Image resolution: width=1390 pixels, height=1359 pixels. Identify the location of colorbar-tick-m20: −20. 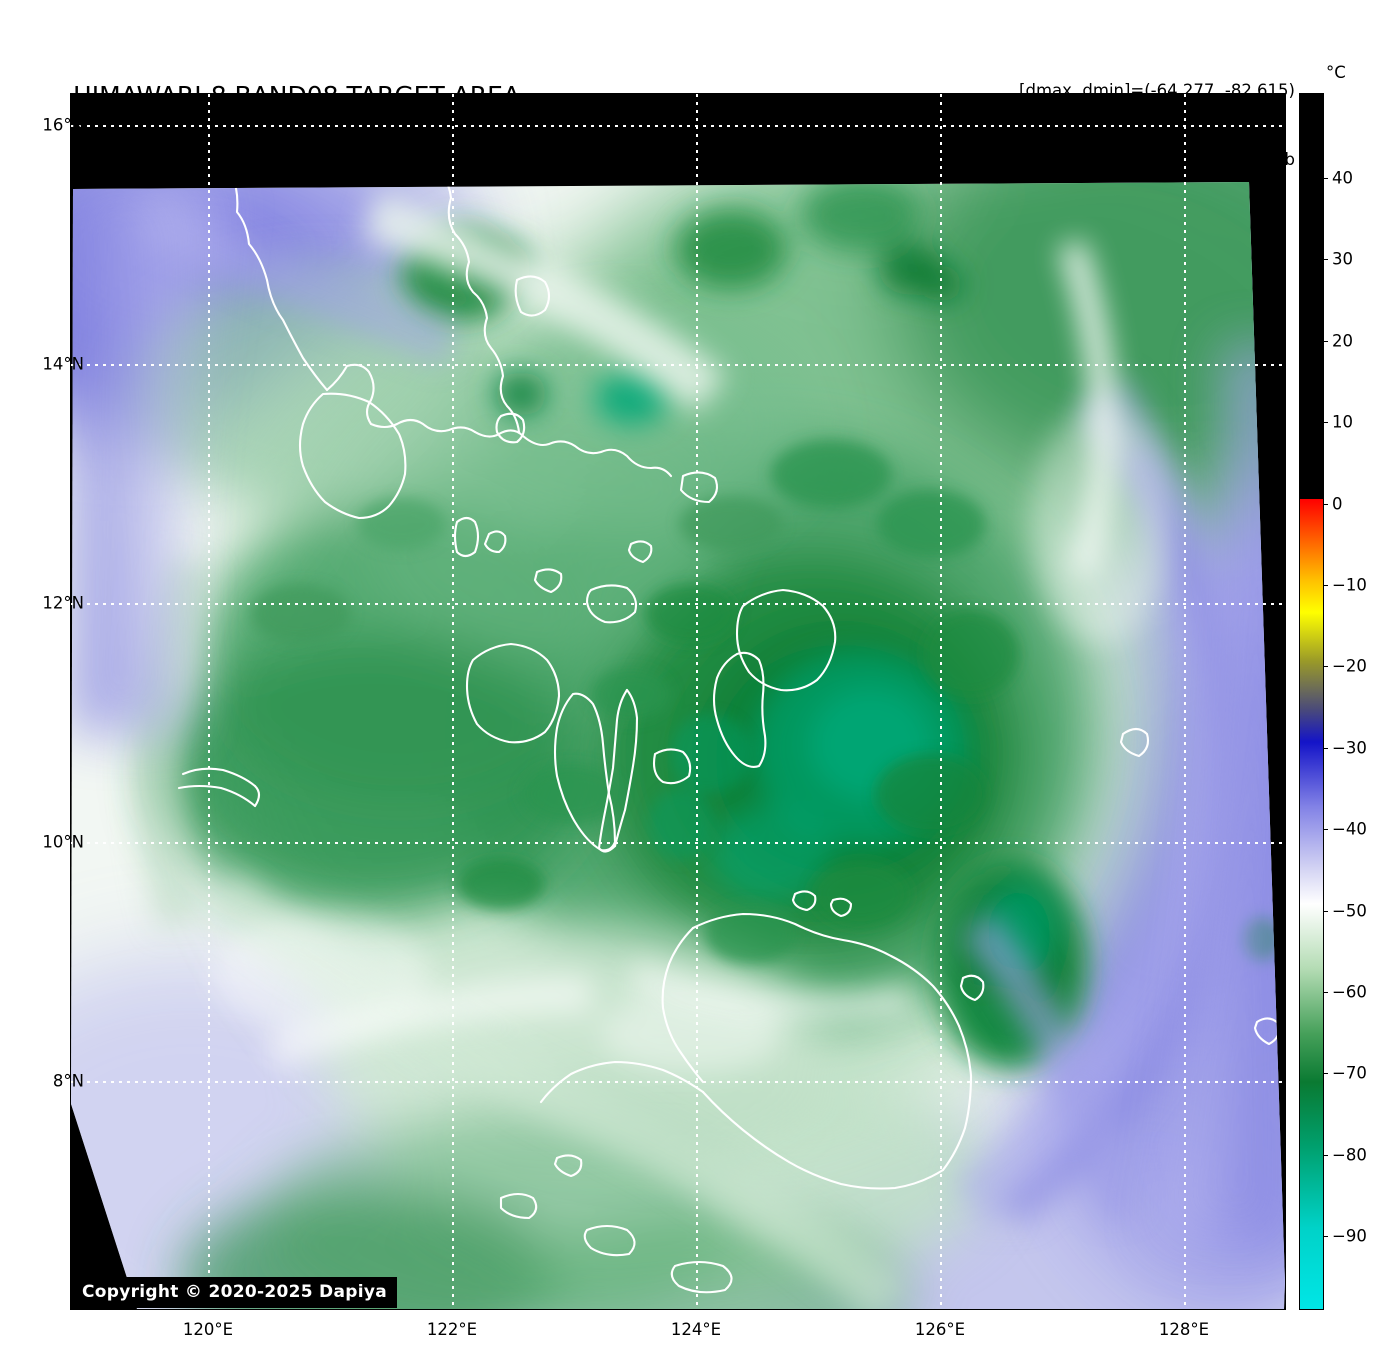
(1349, 666).